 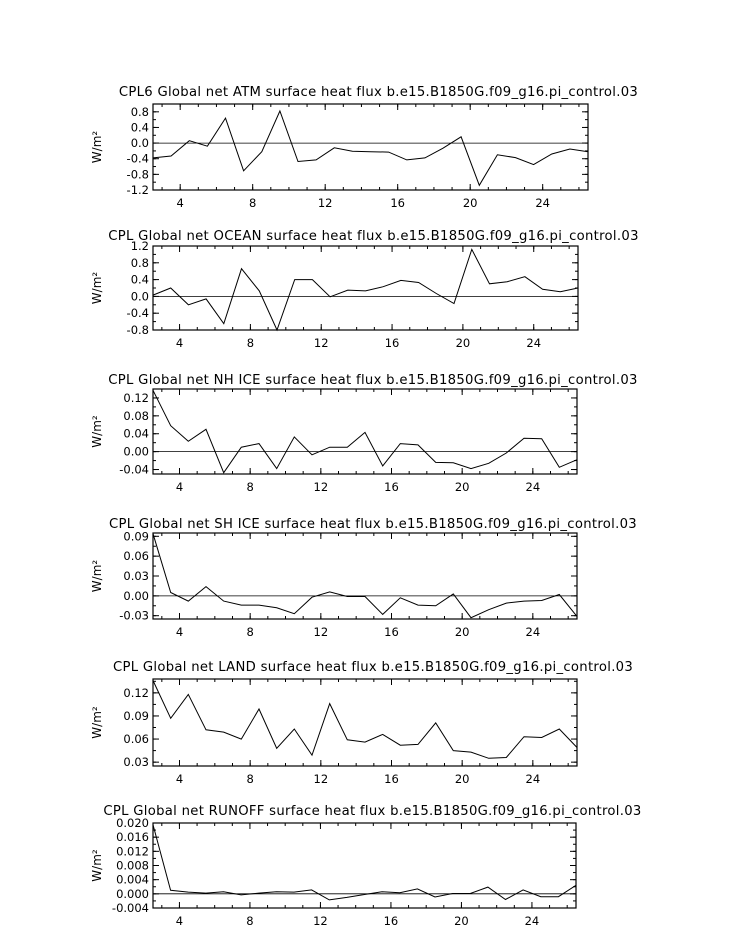 I want to click on y-tick-label: 0.004, so click(x=132, y=880).